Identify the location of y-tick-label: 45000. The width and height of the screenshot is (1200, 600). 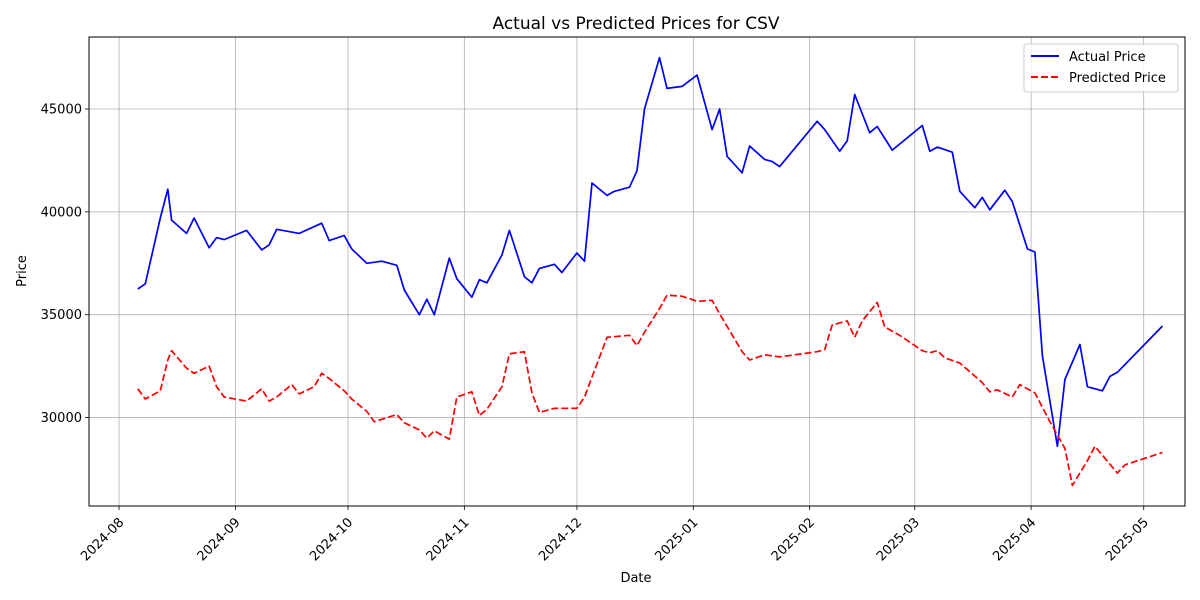
(61, 109).